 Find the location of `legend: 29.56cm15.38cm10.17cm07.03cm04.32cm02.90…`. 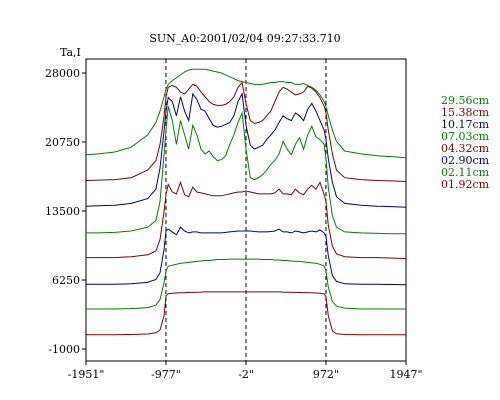

legend: 29.56cm15.38cm10.17cm07.03cm04.32cm02.90… is located at coordinates (465, 142).